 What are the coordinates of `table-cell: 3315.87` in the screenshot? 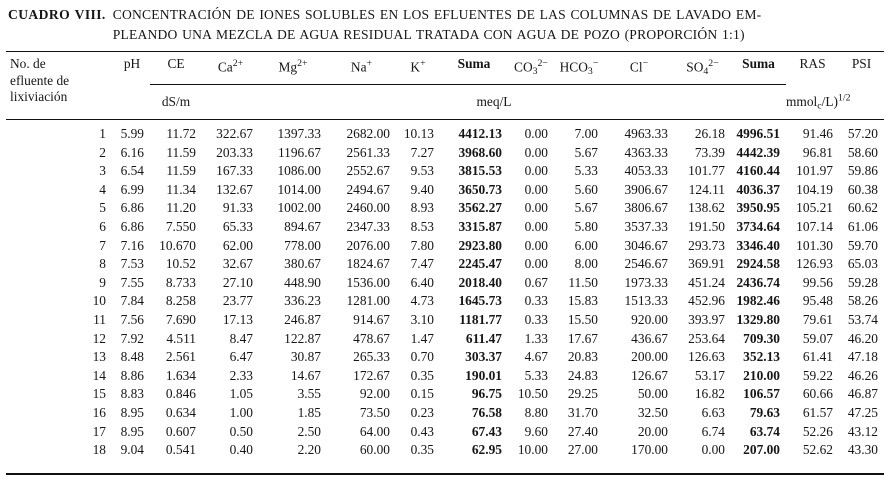 It's located at (480, 227).